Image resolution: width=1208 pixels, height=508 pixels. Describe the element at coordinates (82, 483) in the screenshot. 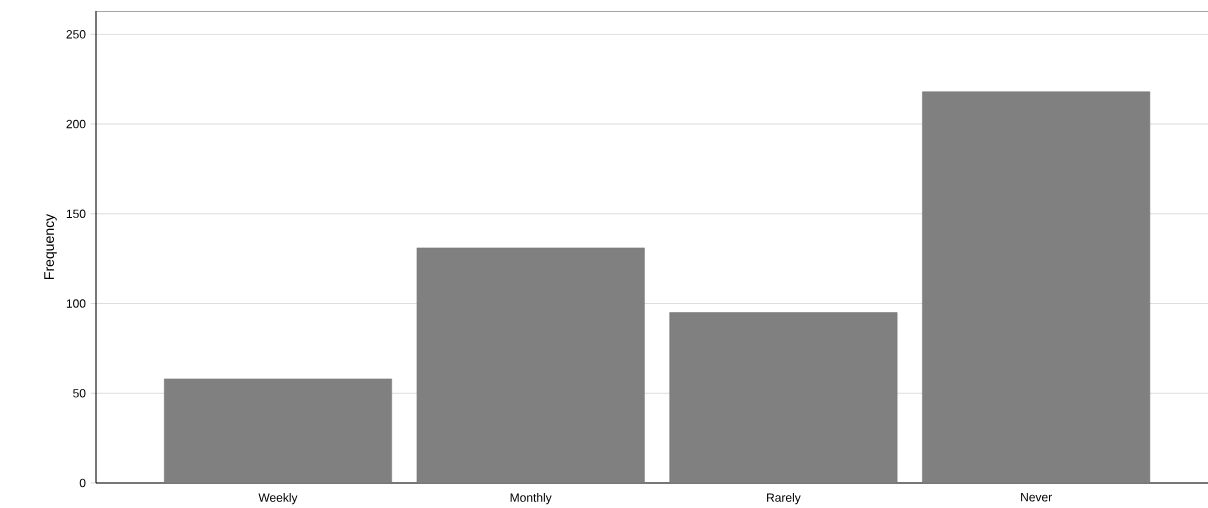

I see `y-tick-label: 0` at that location.